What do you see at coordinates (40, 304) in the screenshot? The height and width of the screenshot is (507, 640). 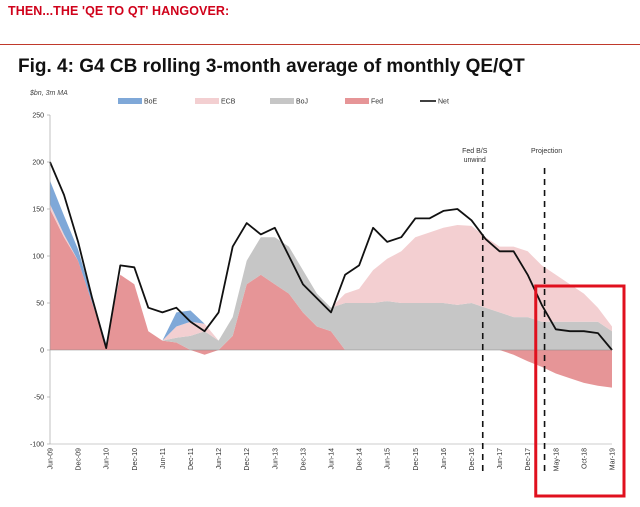 I see `y-tick-label: 50` at bounding box center [40, 304].